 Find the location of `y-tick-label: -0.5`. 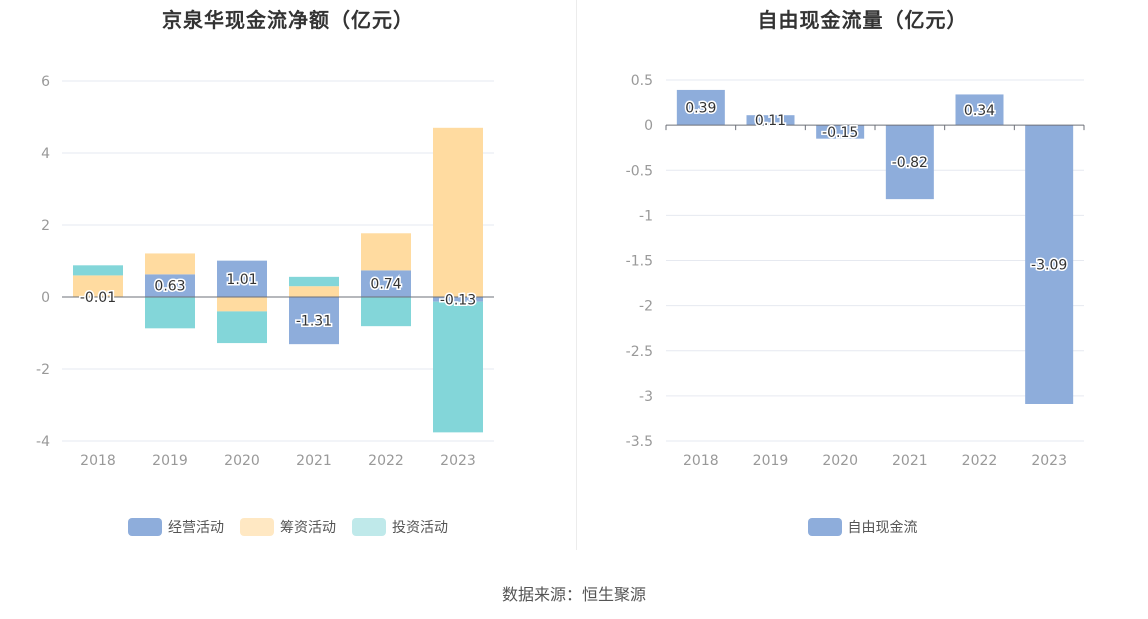

y-tick-label: -0.5 is located at coordinates (639, 171).